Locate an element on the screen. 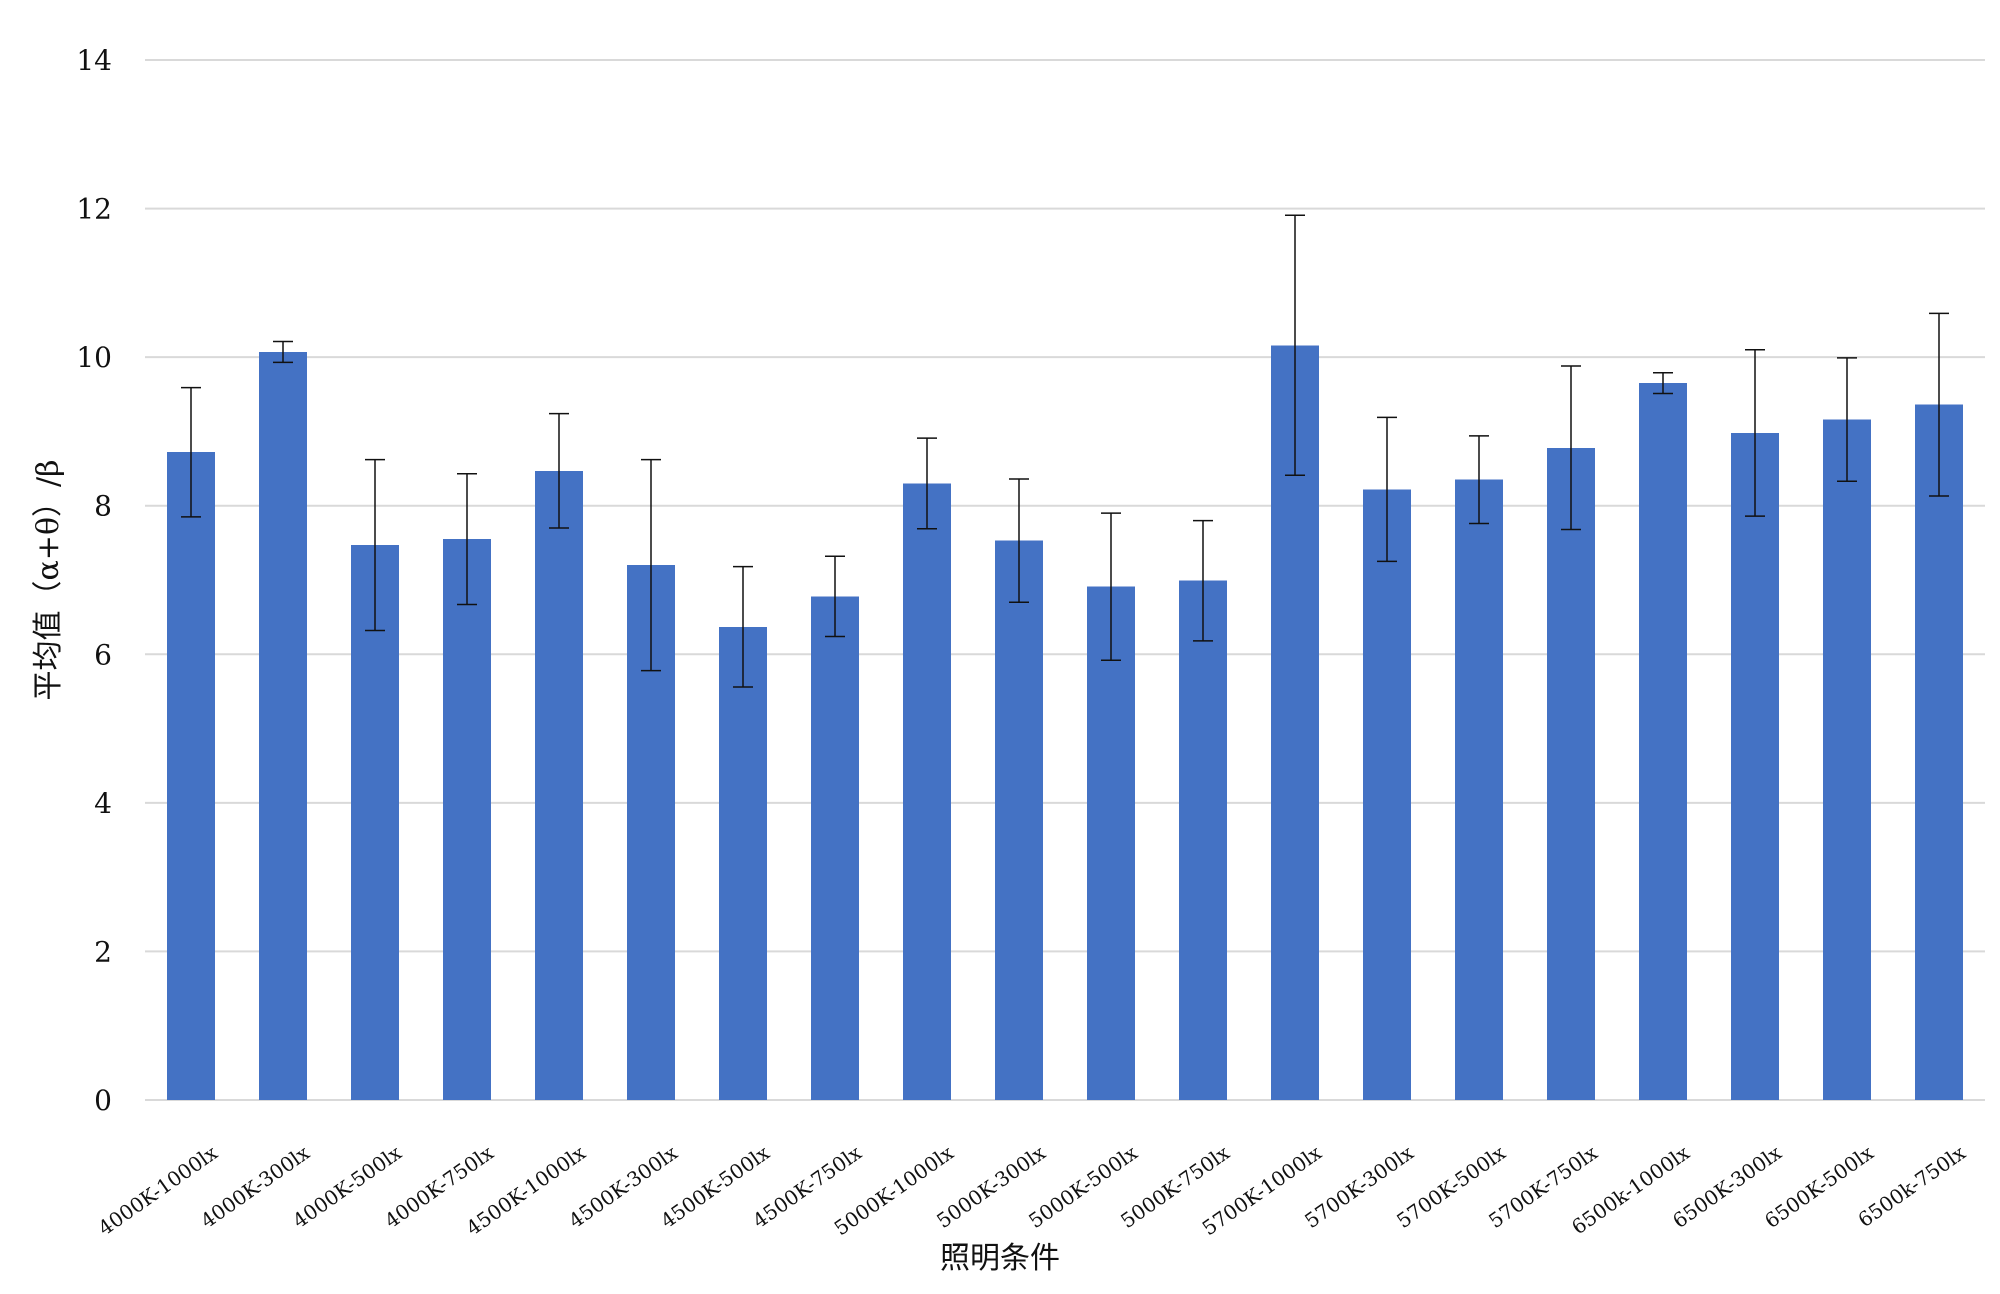 This screenshot has height=1294, width=2000. y-tick-label: 6 is located at coordinates (103, 654).